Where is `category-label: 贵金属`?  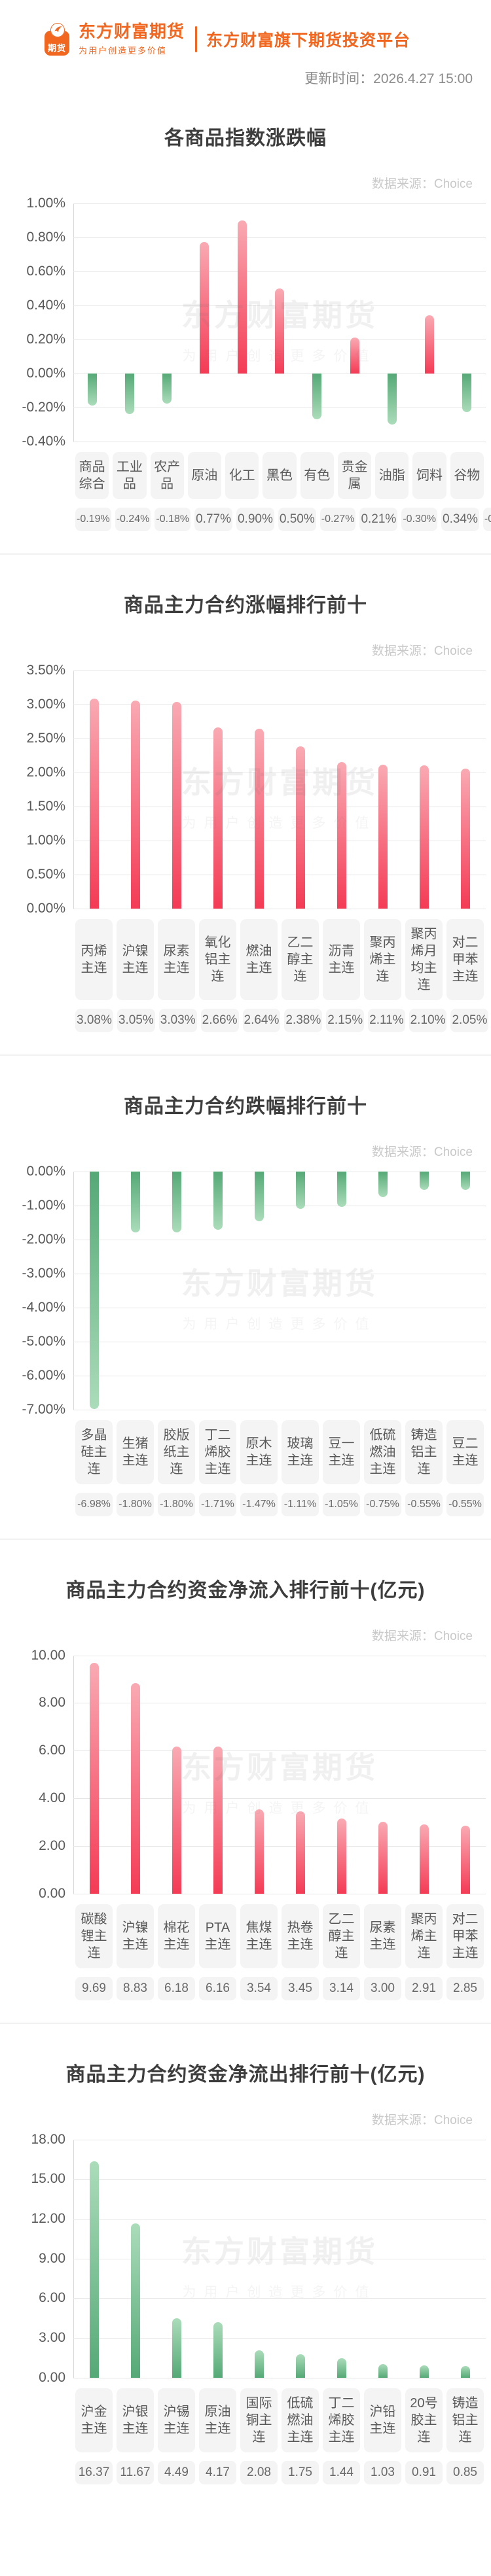 category-label: 贵金属 is located at coordinates (354, 475).